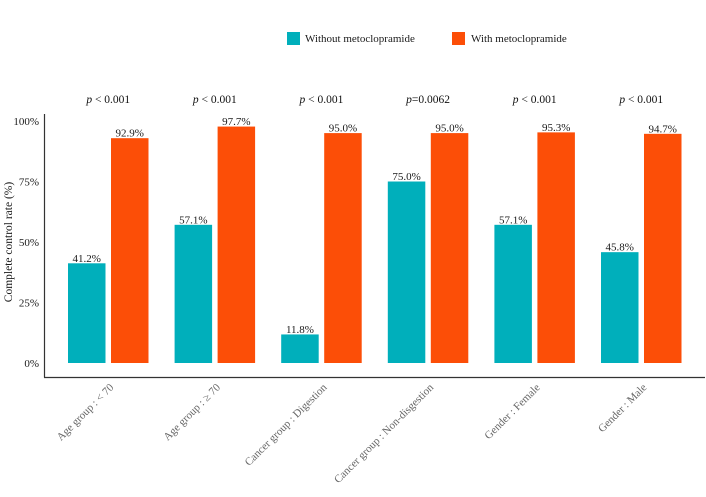 The image size is (706, 497). I want to click on bar-value-label: 11.8%, so click(300, 330).